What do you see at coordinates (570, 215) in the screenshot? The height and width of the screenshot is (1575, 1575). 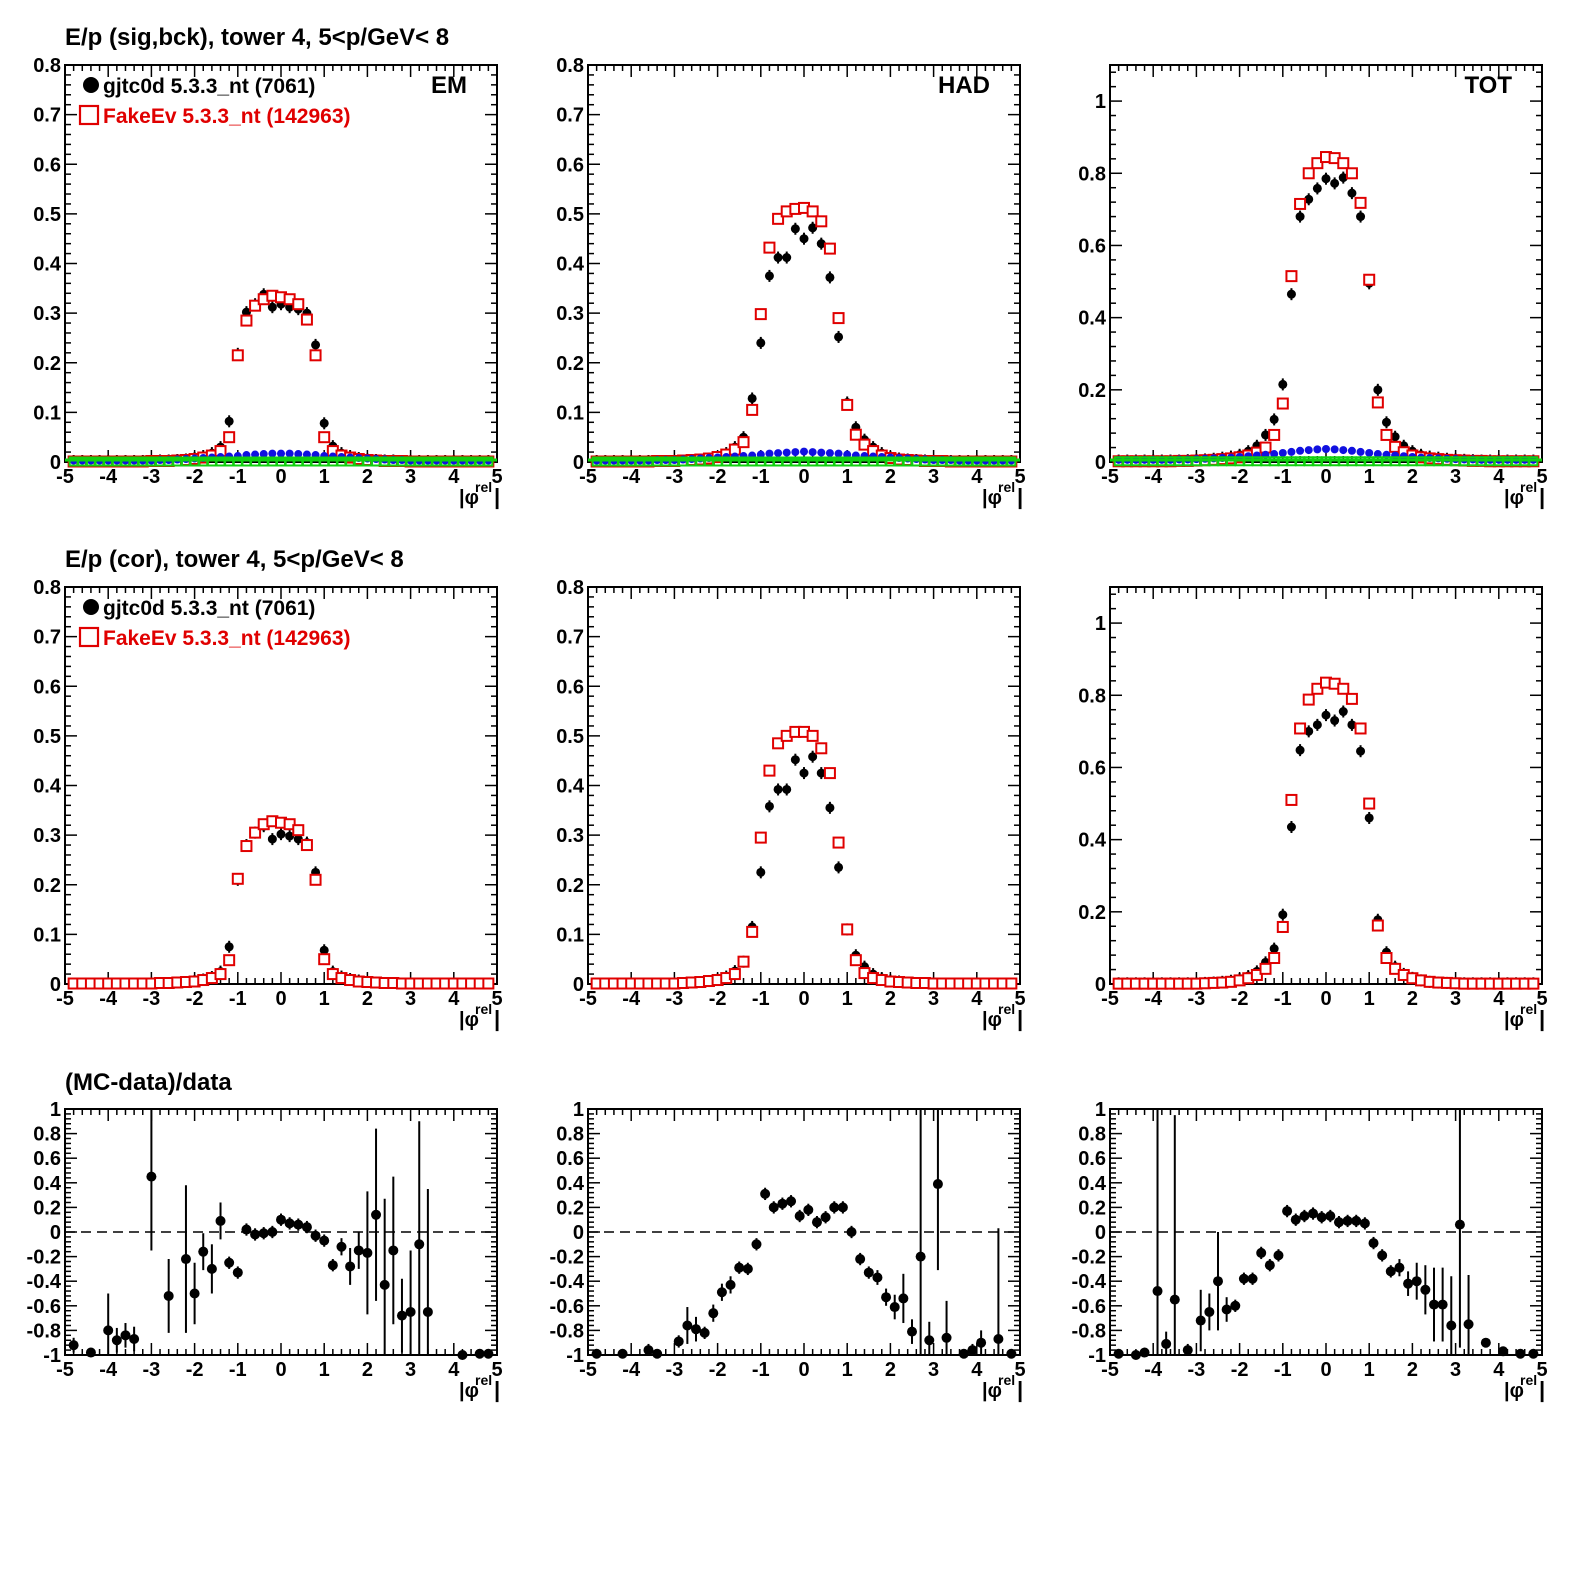 I see `y-tick-label: 0.5` at bounding box center [570, 215].